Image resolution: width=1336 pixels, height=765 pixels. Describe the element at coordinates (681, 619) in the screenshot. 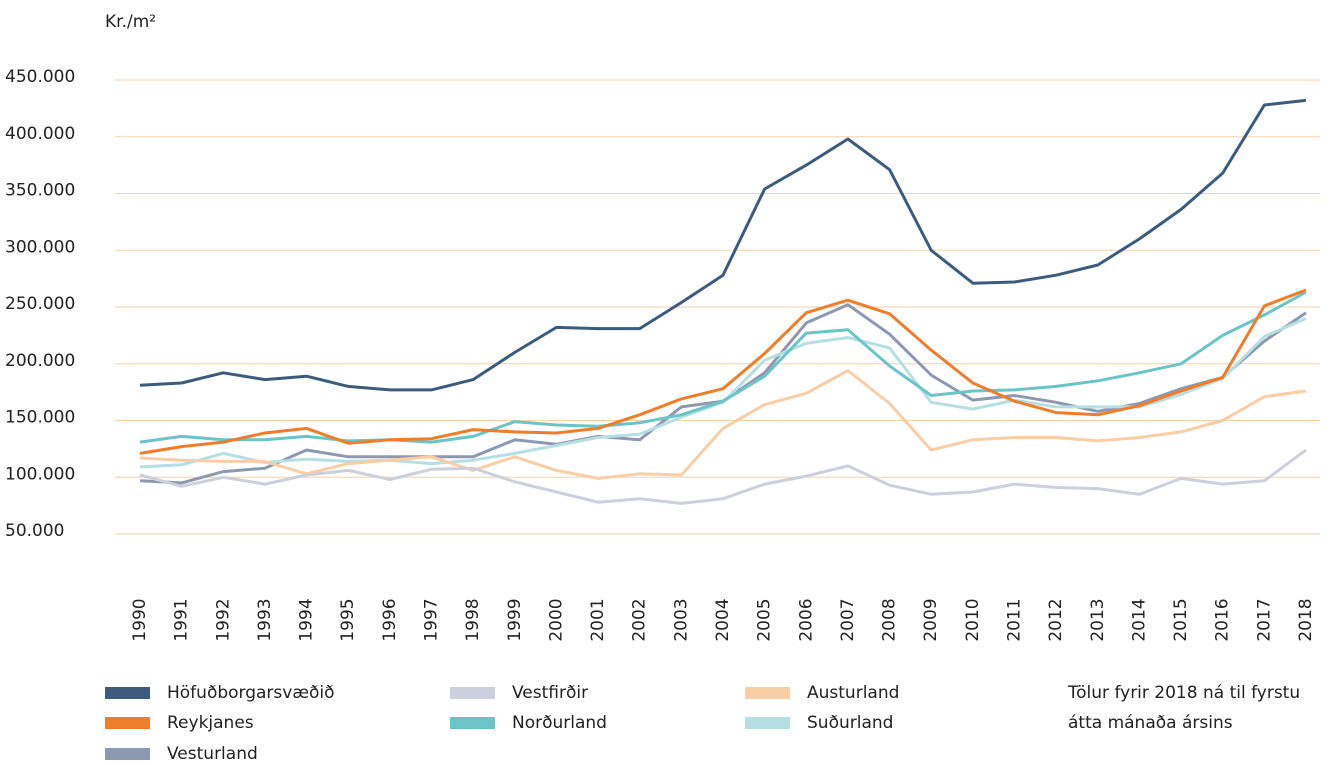

I see `x-tick-label: 2003` at that location.